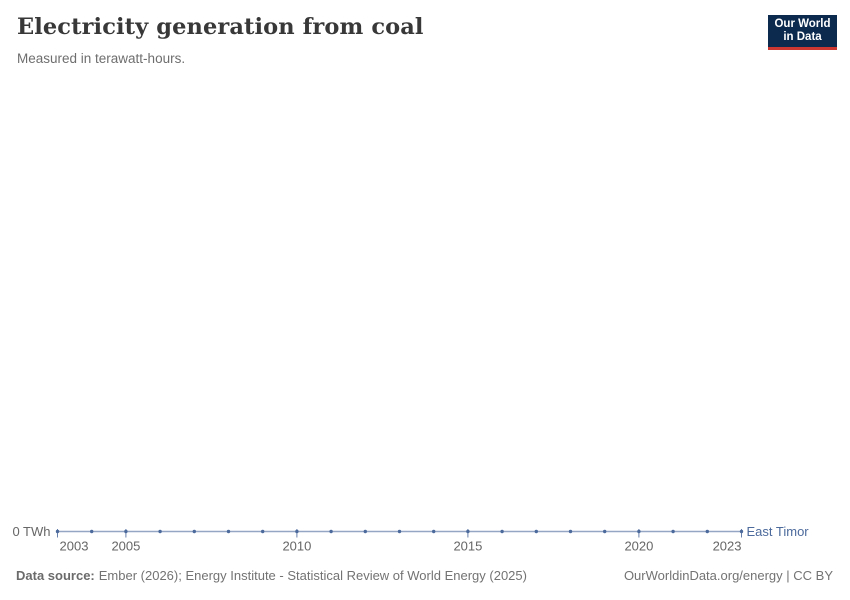 Image resolution: width=850 pixels, height=600 pixels. What do you see at coordinates (727, 546) in the screenshot?
I see `x-tick-label: 2023` at bounding box center [727, 546].